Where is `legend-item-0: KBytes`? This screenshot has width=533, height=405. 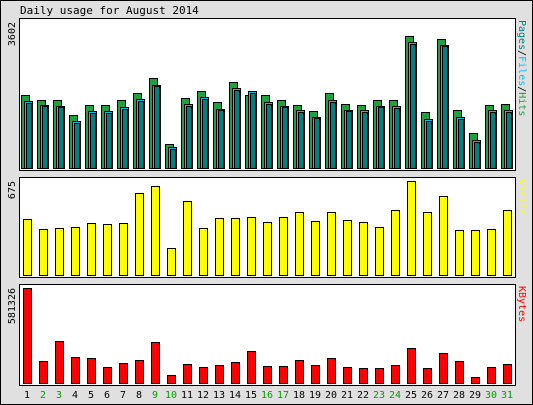 legend-item-0: KBytes is located at coordinates (521, 304).